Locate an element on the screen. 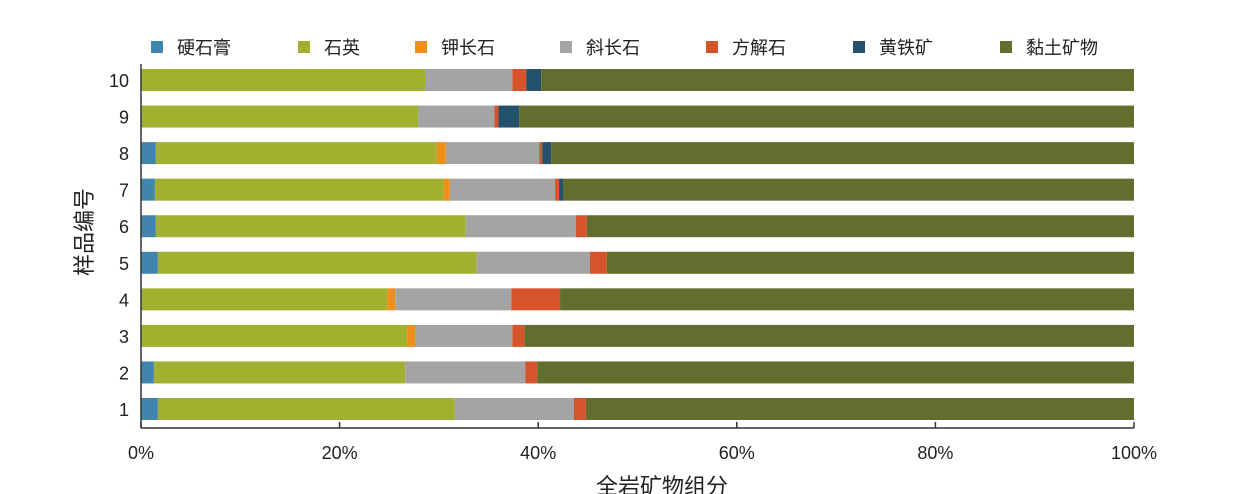 Image resolution: width=1243 pixels, height=494 pixels. x-tick-label: 60% is located at coordinates (737, 453).